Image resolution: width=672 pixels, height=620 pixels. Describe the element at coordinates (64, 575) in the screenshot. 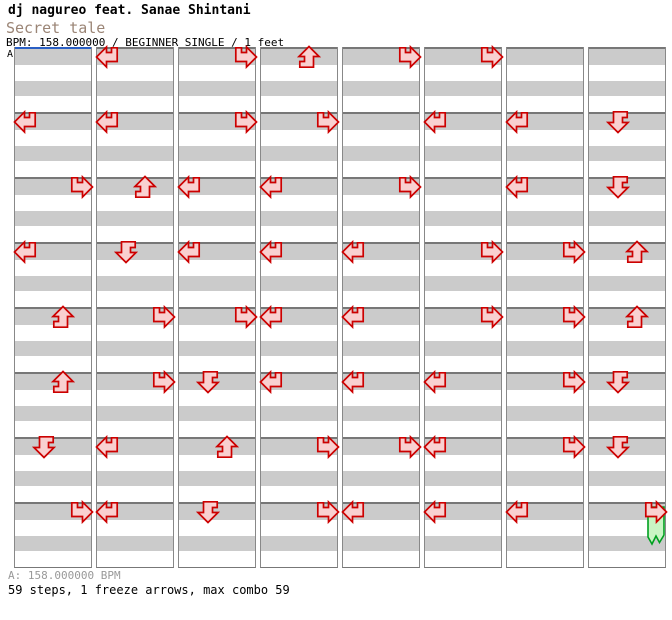

I see `bpm-footnote: A: 158.000000 BPM` at that location.